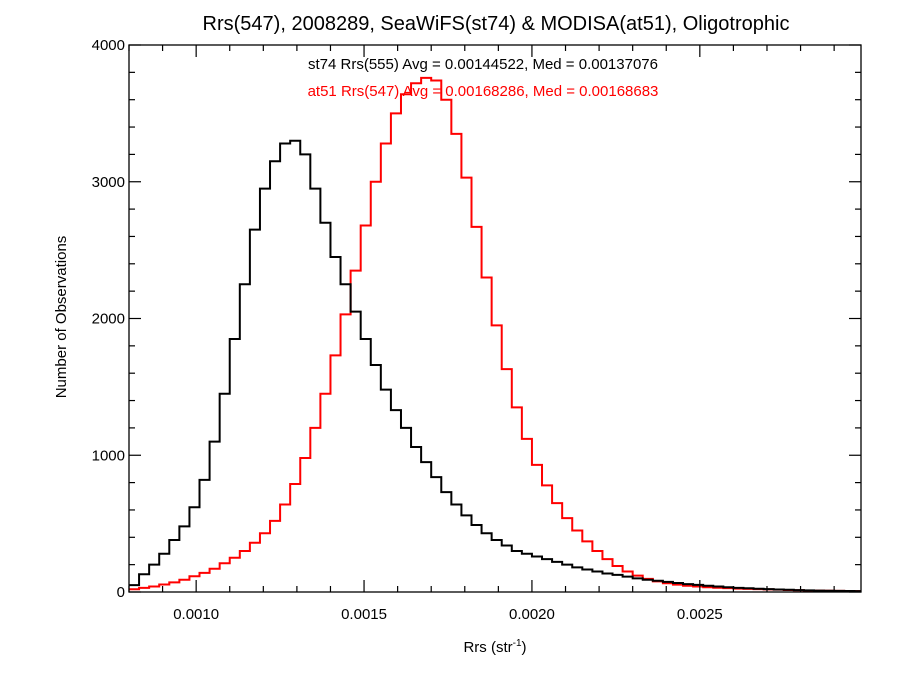 The image size is (900, 680). What do you see at coordinates (108, 45) in the screenshot?
I see `y-tick-label: 4000` at bounding box center [108, 45].